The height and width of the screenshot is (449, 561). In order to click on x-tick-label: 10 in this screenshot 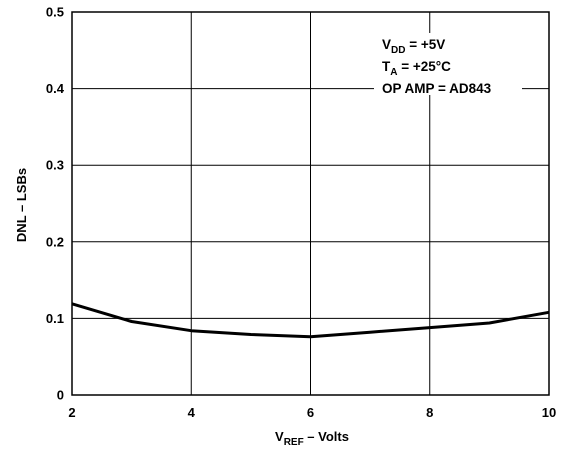, I will do `click(549, 412)`.